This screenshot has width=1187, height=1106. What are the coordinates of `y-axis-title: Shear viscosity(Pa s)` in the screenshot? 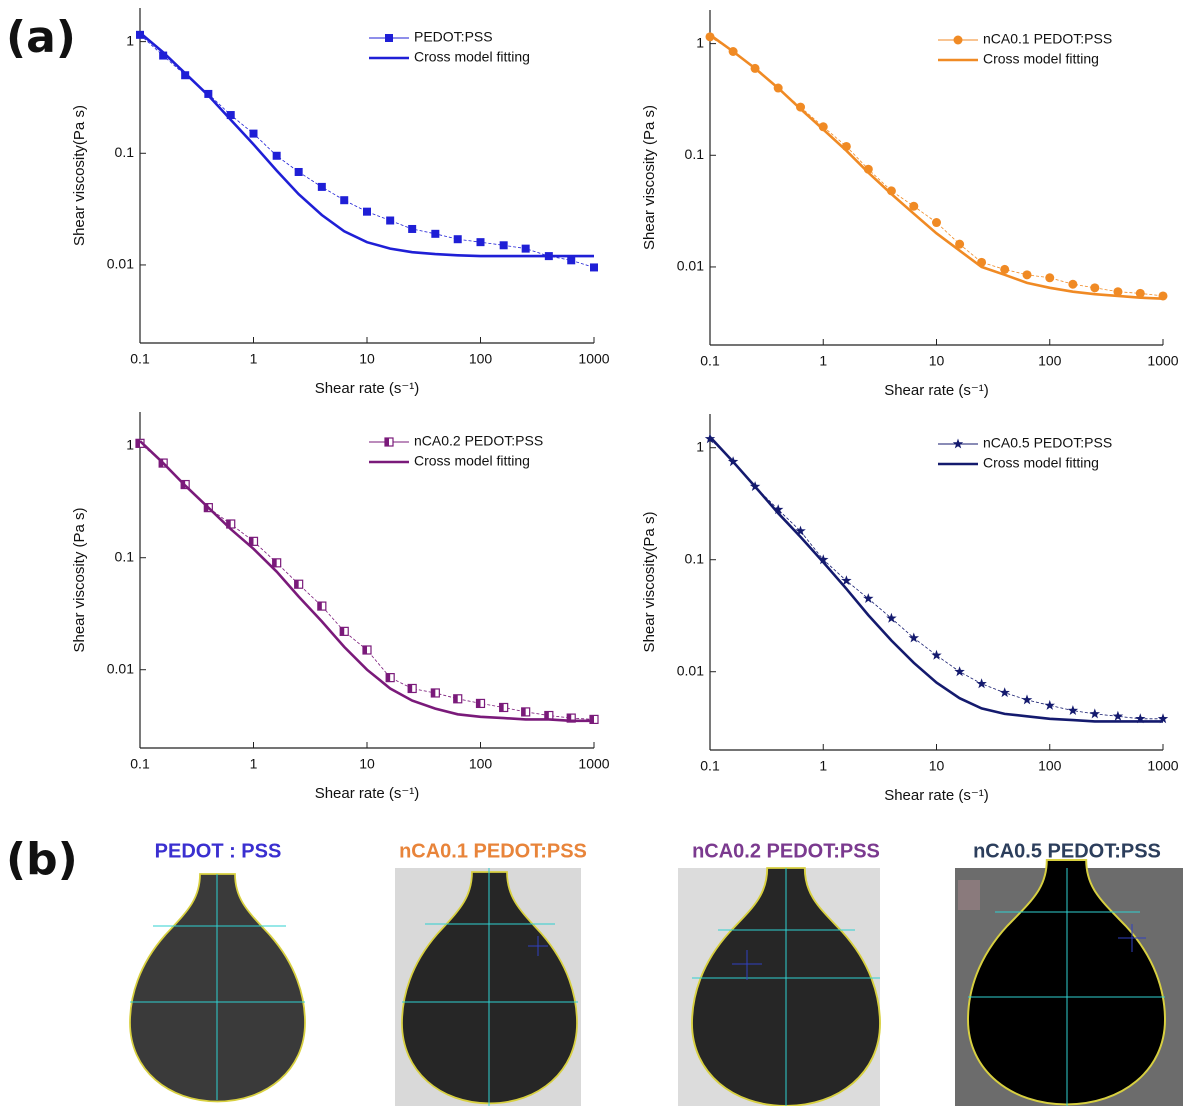 It's located at (79, 175).